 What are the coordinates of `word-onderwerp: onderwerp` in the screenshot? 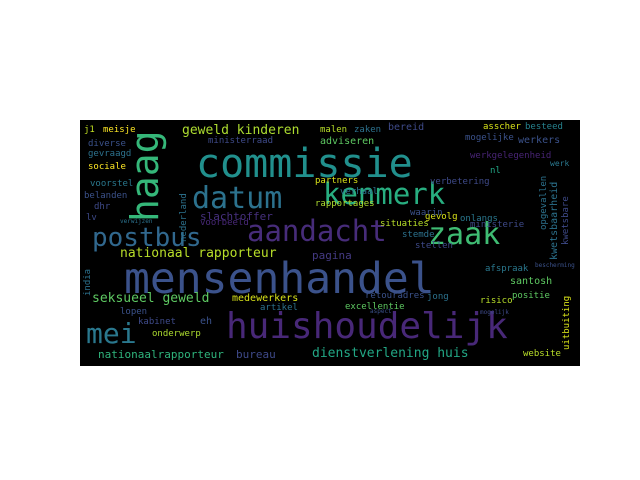 It's located at (176, 334).